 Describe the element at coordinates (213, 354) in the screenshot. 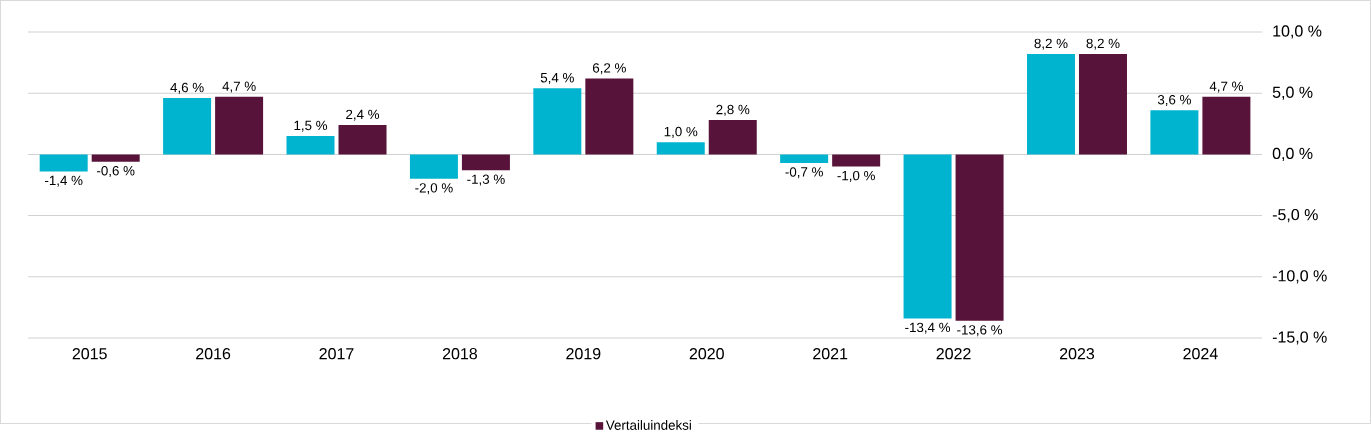

I see `x-tick-label: 2016` at that location.